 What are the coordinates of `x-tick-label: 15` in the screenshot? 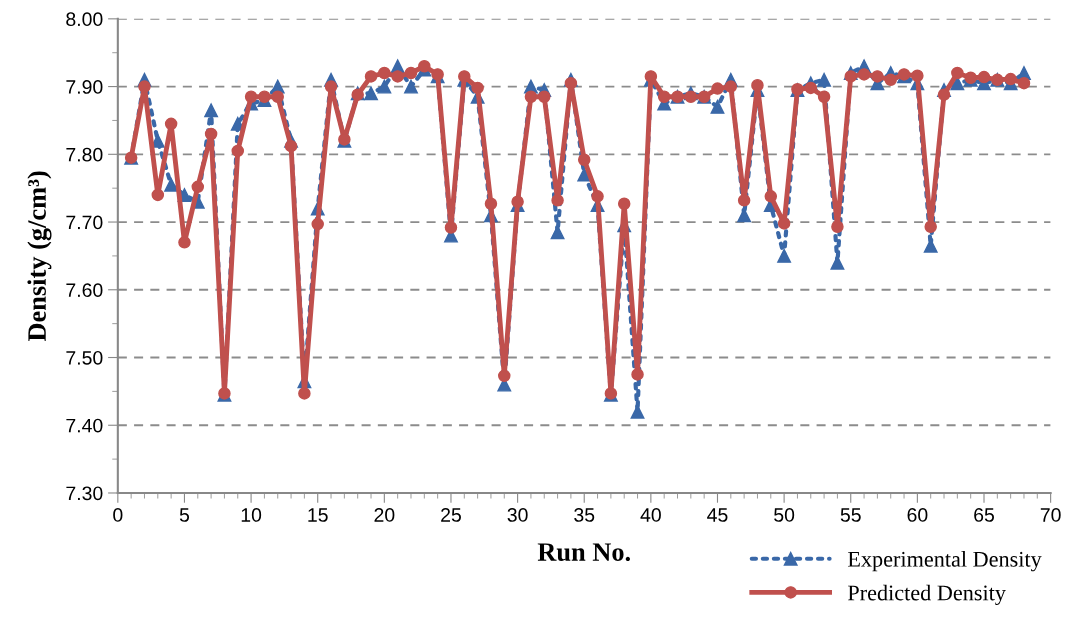 It's located at (318, 515).